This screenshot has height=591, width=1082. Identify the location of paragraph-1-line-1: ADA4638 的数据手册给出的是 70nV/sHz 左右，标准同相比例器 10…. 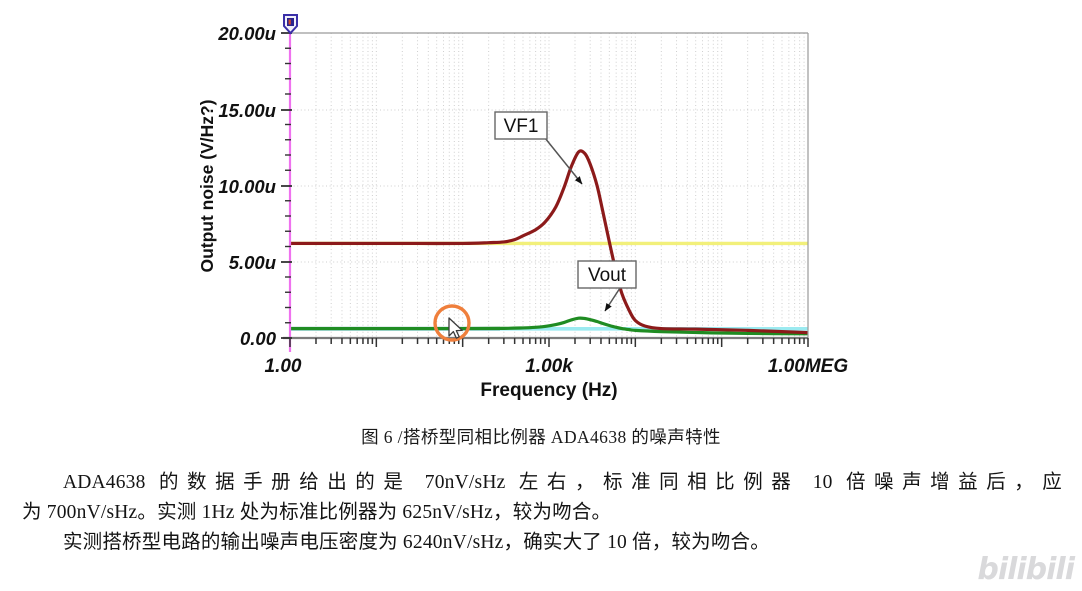
(562, 482).